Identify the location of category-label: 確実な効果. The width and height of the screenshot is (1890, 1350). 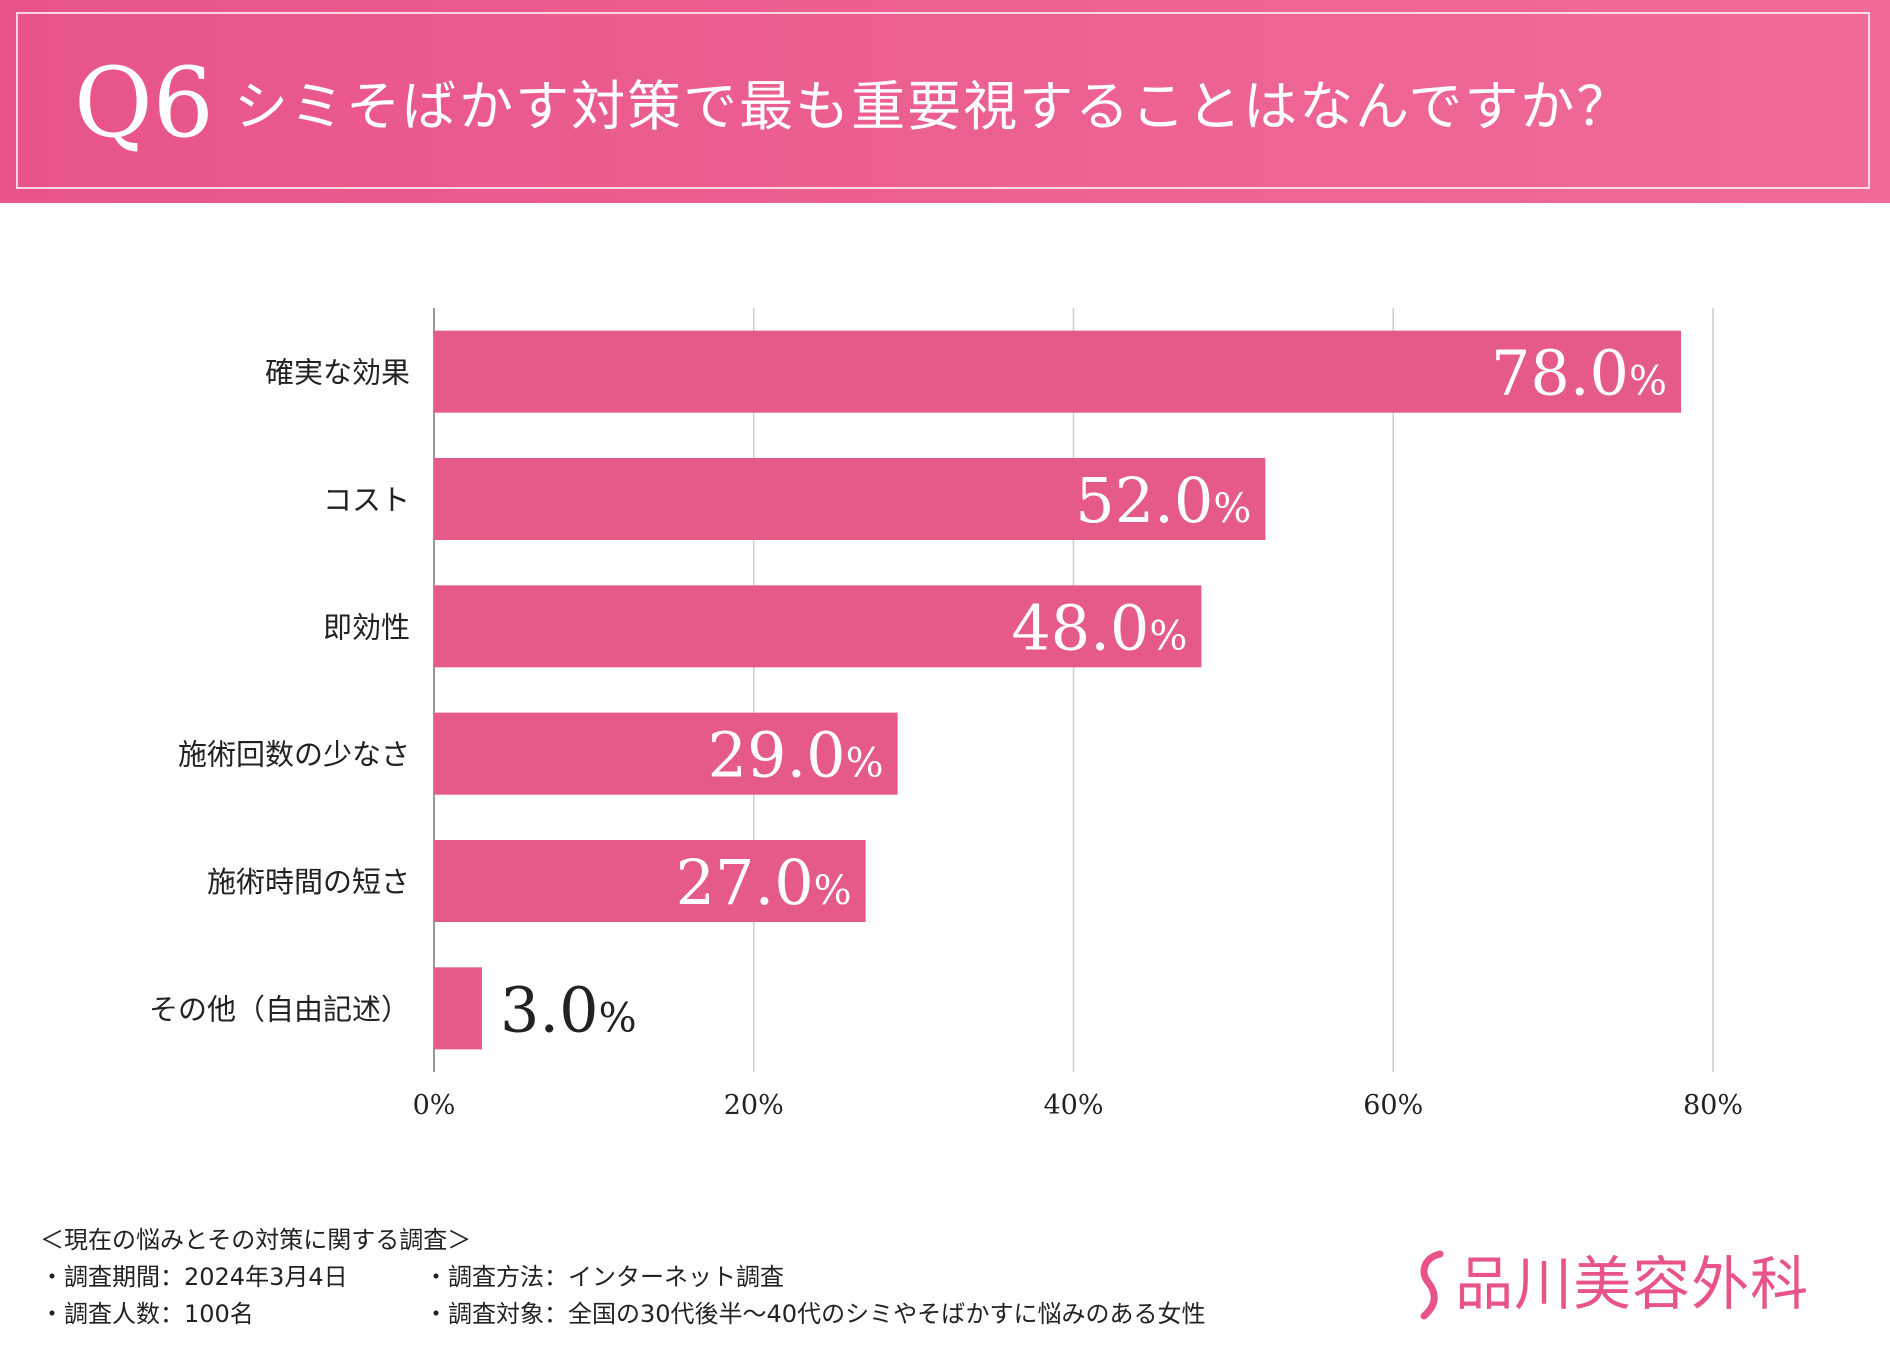
(337, 373).